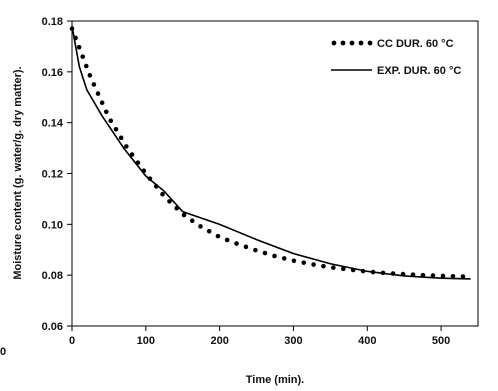 This screenshot has height=391, width=498. I want to click on x-tick-label: 400, so click(367, 341).